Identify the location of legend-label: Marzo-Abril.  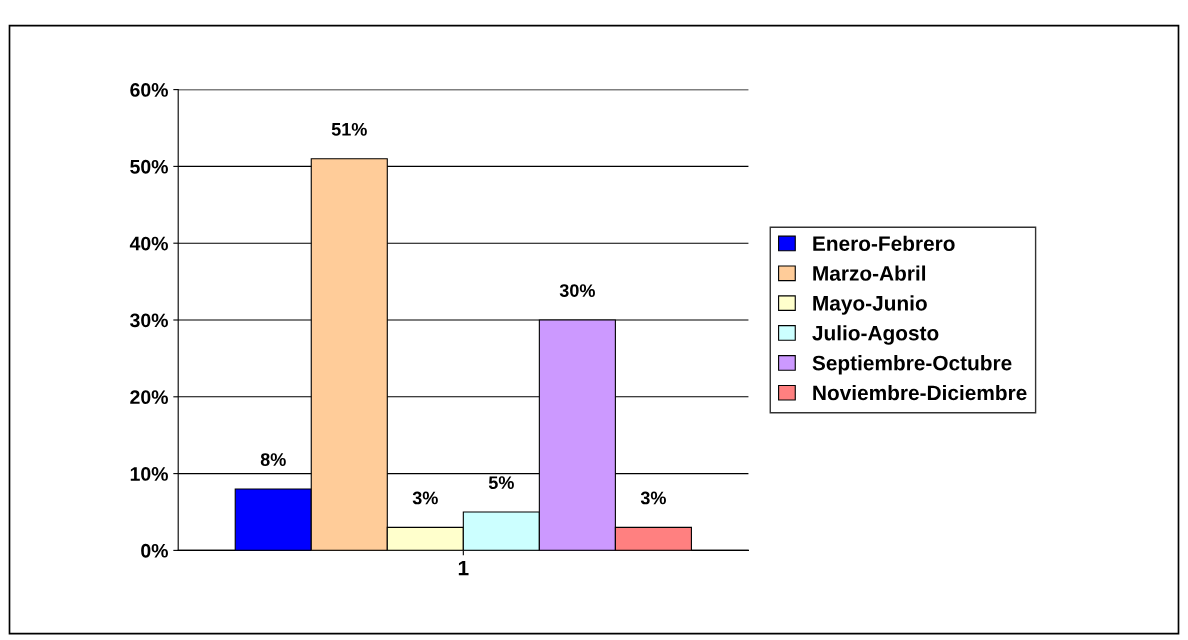
(869, 273).